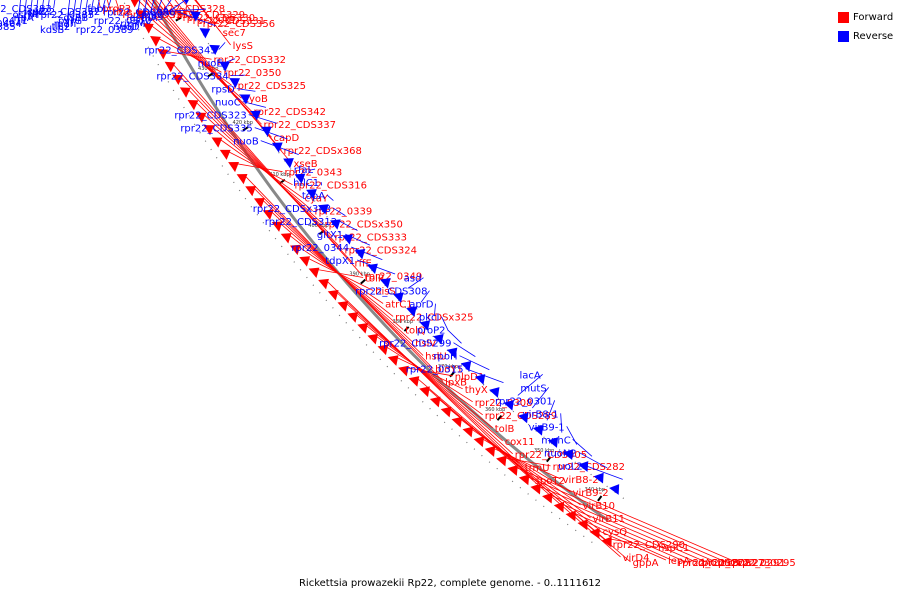 The image size is (900, 600). I want to click on forward-swatch, so click(843, 17).